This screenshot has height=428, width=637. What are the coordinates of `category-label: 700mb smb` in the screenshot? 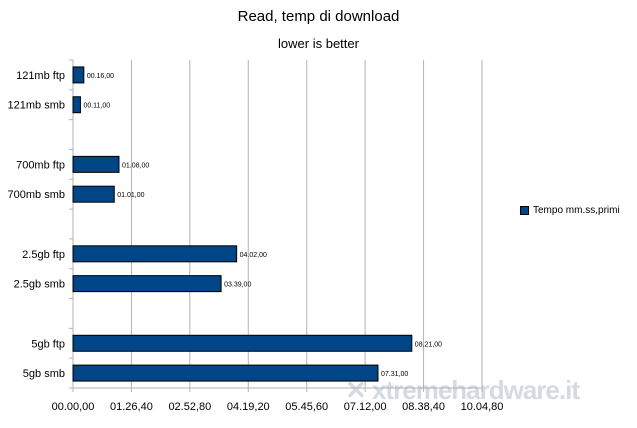 It's located at (36, 195).